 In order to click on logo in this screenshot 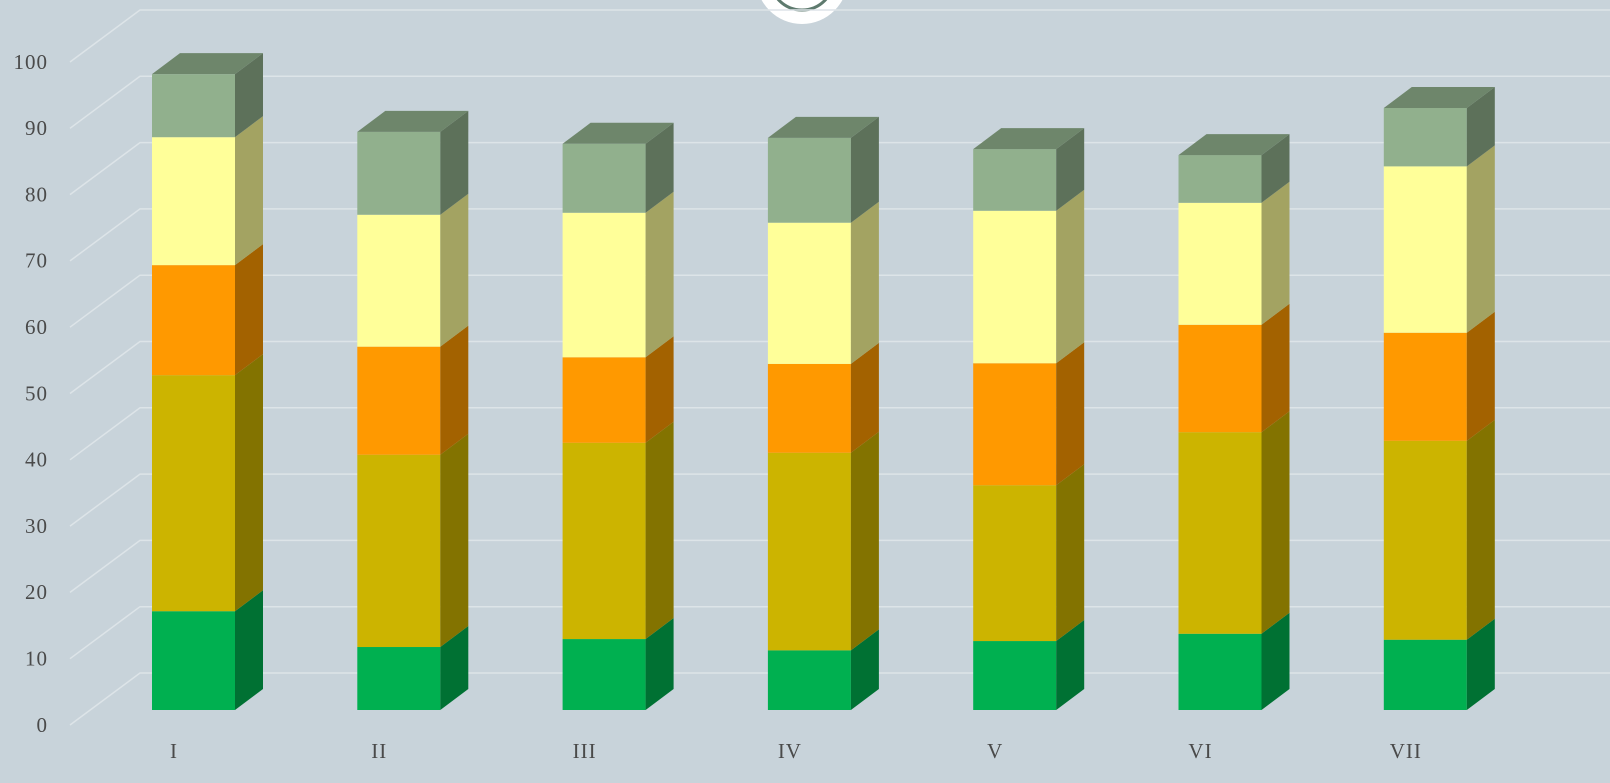, I will do `click(802, 12)`.